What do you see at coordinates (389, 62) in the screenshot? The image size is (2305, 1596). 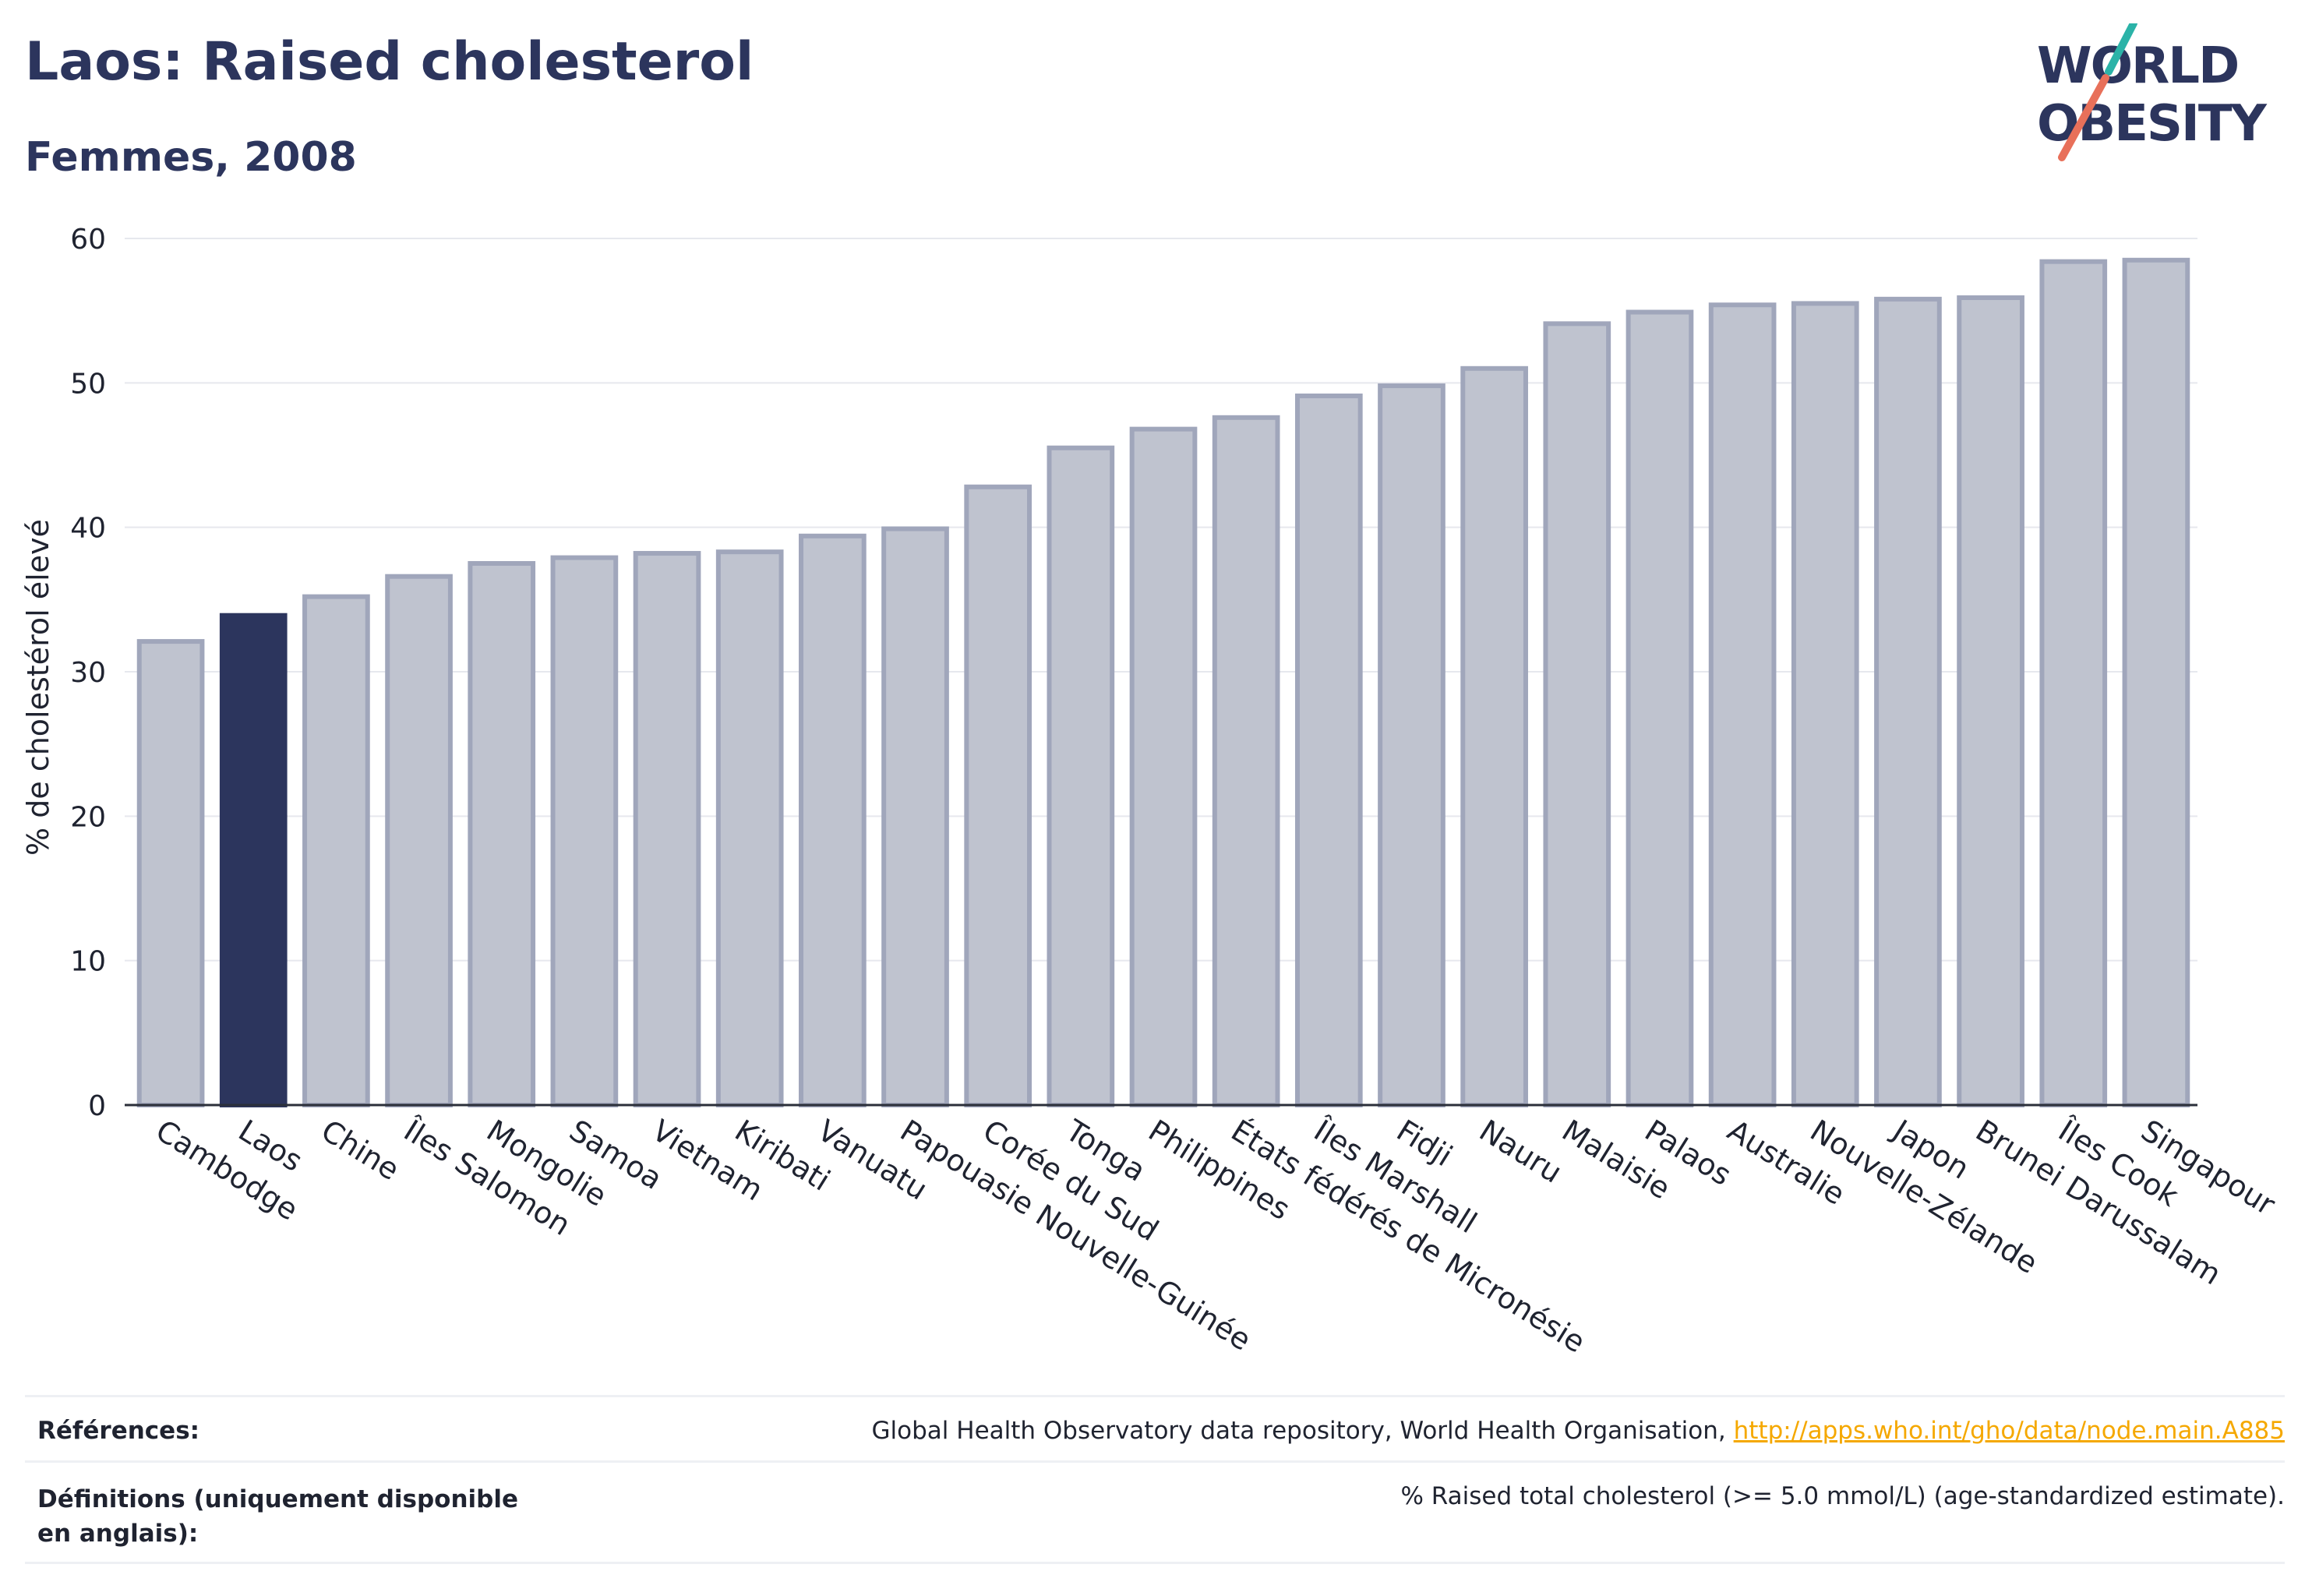 I see `chart-title: Laos: Raised cholesterol` at bounding box center [389, 62].